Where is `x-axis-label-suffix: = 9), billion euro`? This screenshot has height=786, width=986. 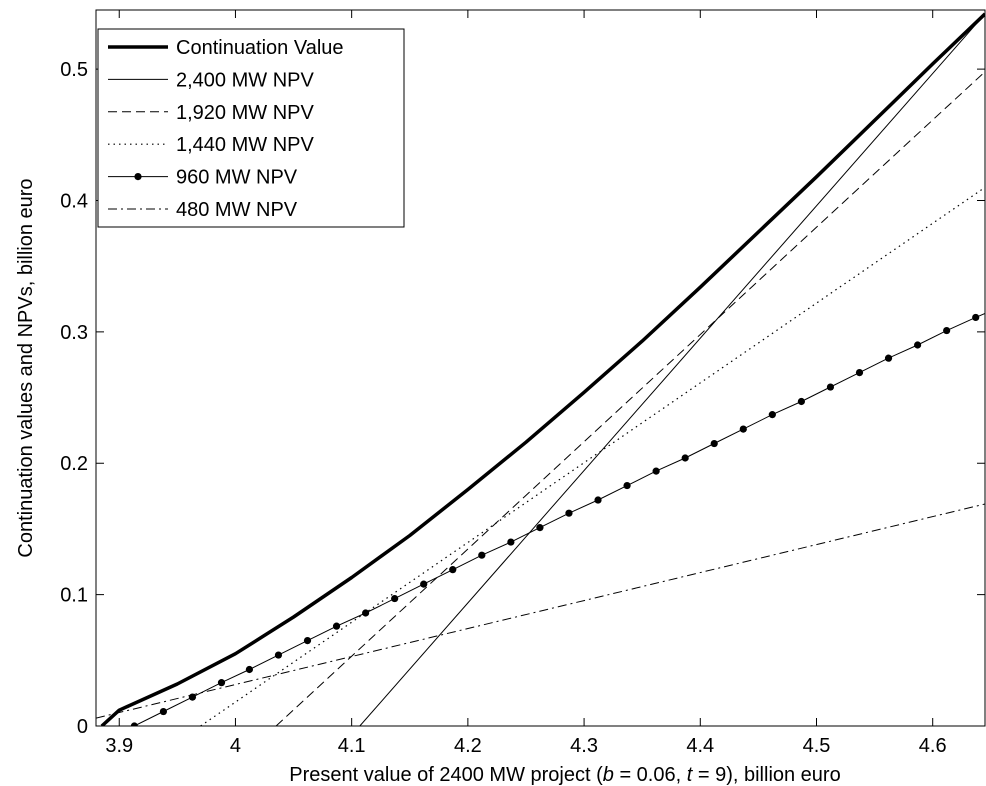
x-axis-label-suffix: = 9), billion euro is located at coordinates (766, 775).